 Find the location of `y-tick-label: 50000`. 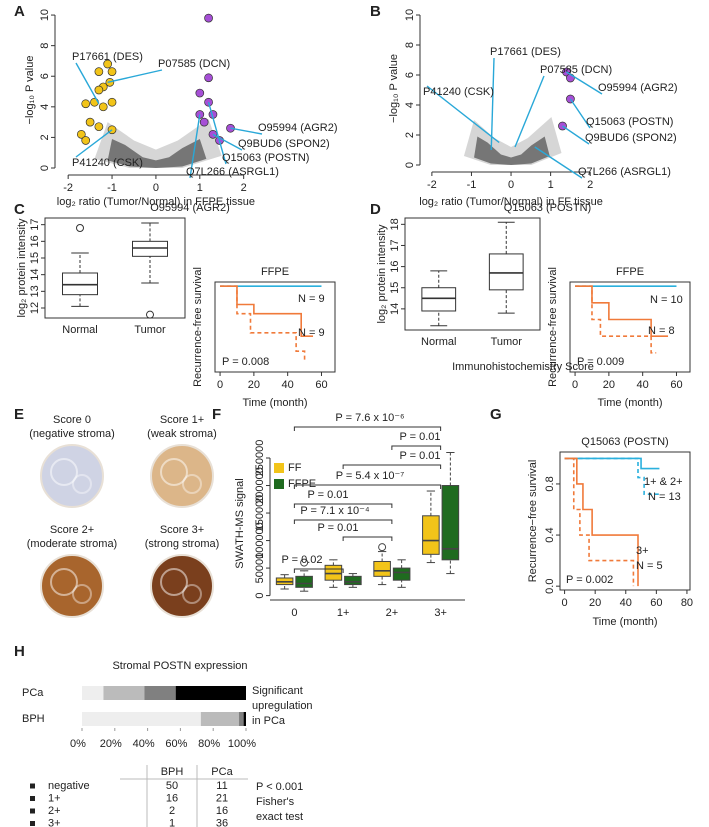

y-tick-label: 50000 is located at coordinates (260, 568).